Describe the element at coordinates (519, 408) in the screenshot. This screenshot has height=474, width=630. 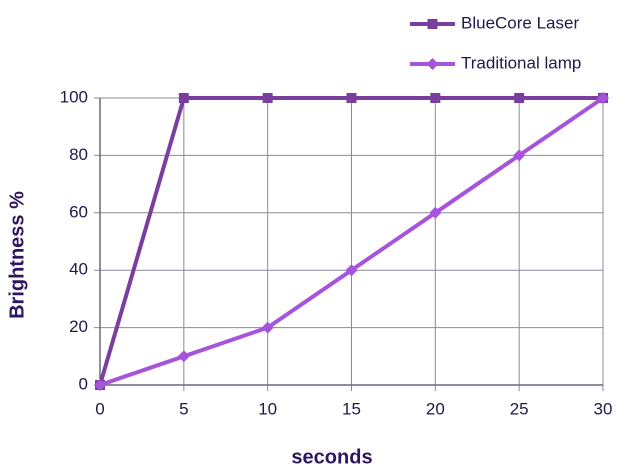
I see `x-tick-label: 25` at that location.